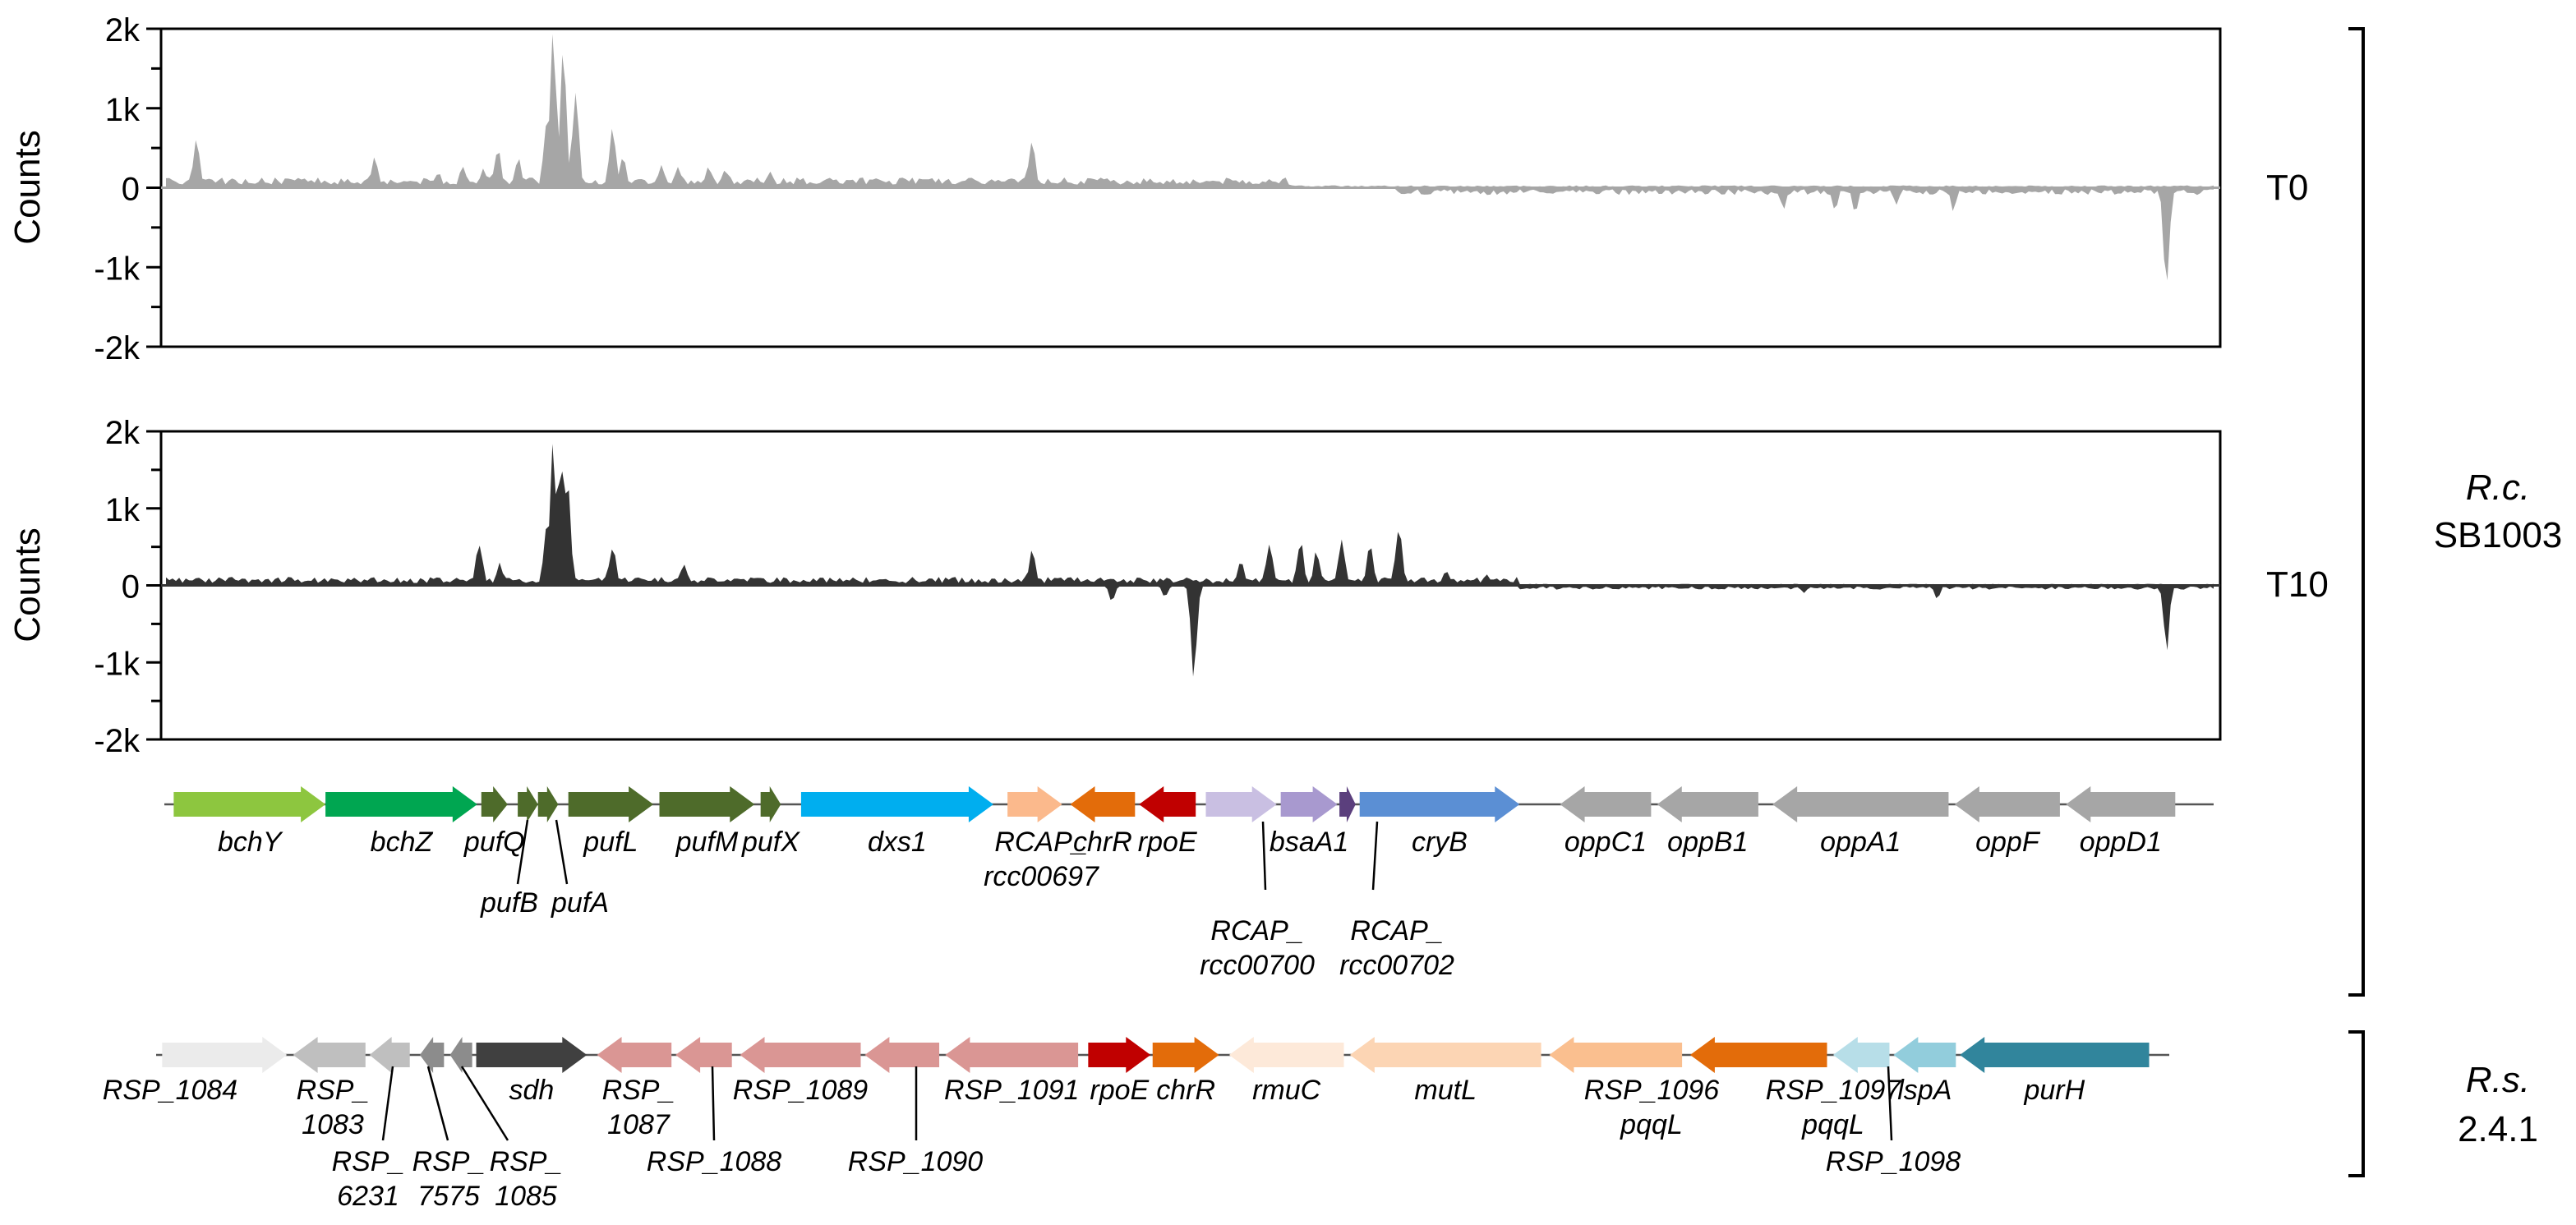  What do you see at coordinates (1396, 965) in the screenshot?
I see `gene-label: rcc00702` at bounding box center [1396, 965].